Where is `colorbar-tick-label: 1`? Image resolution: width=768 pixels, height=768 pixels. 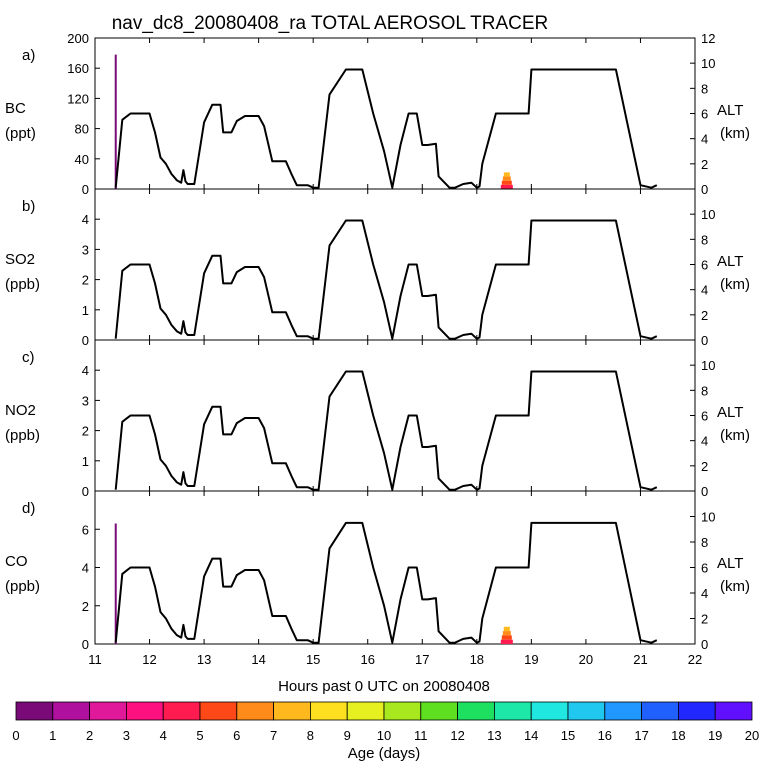
colorbar-tick-label: 1 is located at coordinates (52, 735).